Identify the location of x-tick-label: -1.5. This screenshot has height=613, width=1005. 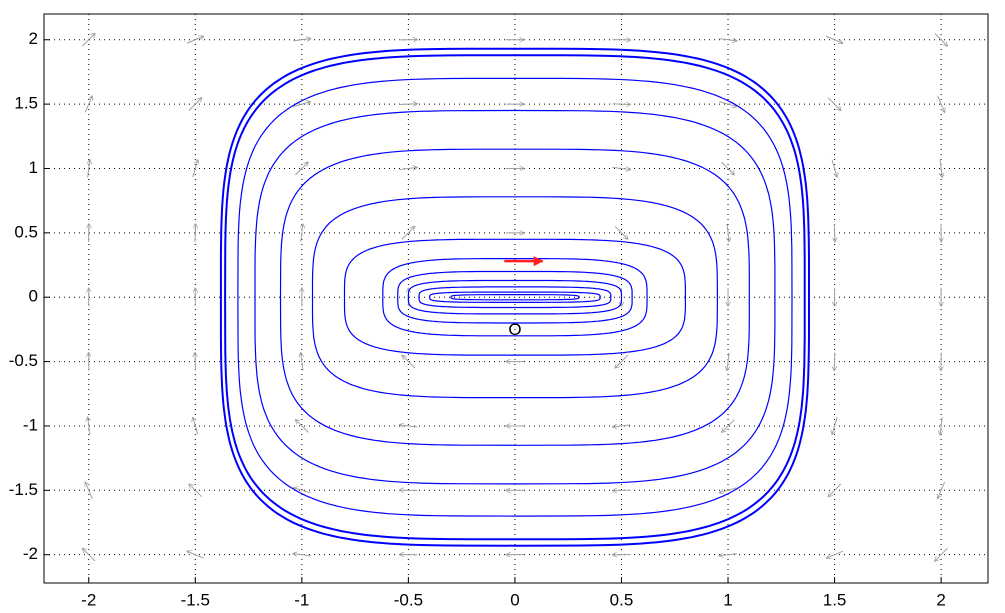
(195, 599).